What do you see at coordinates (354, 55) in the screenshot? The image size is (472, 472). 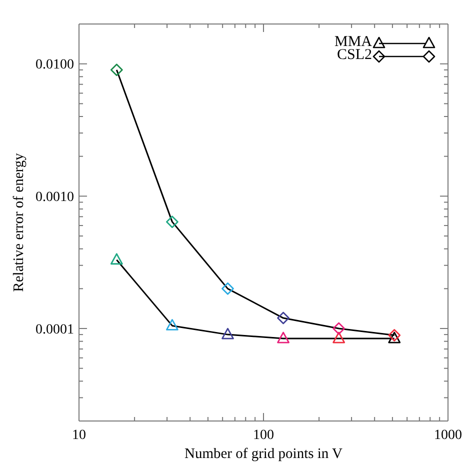 I see `legend-label: CSL2` at bounding box center [354, 55].